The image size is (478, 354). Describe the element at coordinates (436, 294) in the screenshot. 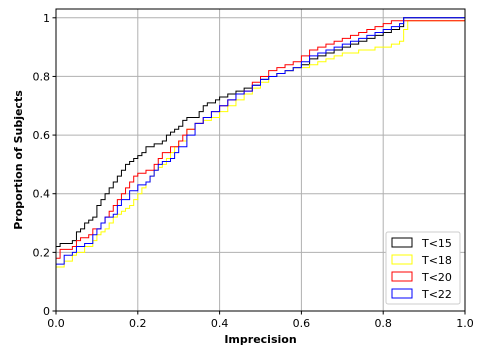

I see `legend-label-3: T<22` at that location.